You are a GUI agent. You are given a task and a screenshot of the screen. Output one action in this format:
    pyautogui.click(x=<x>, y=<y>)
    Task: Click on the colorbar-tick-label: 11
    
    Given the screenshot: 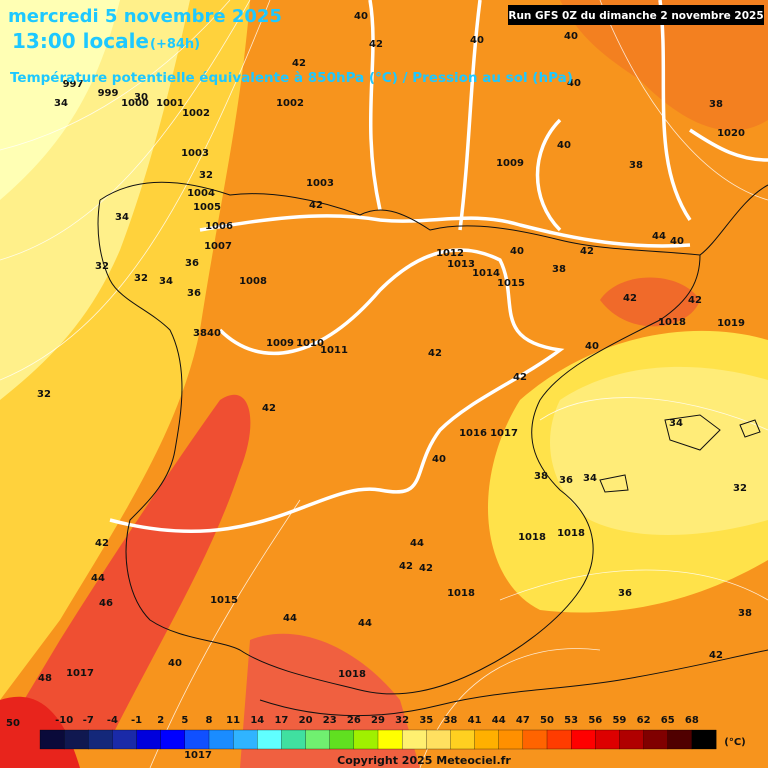 What is the action you would take?
    pyautogui.click(x=233, y=720)
    